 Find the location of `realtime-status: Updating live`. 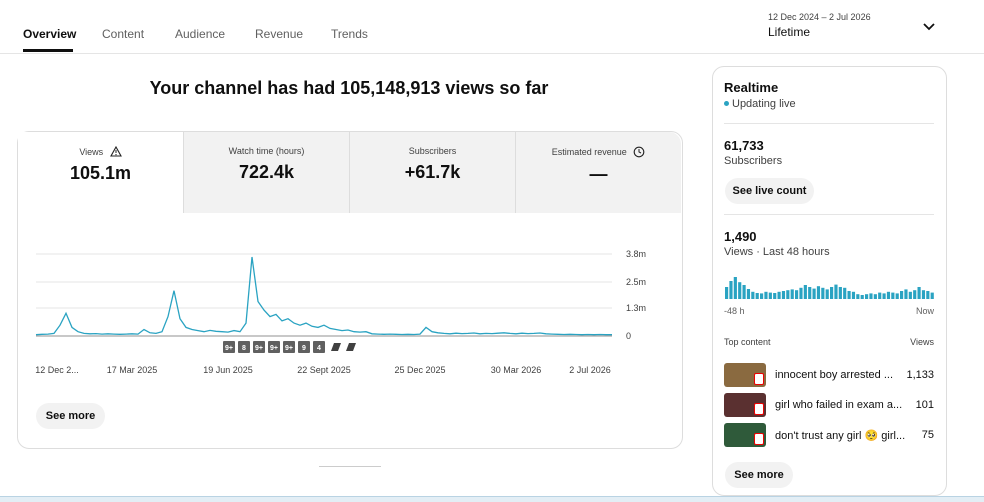

realtime-status: Updating live is located at coordinates (760, 104).